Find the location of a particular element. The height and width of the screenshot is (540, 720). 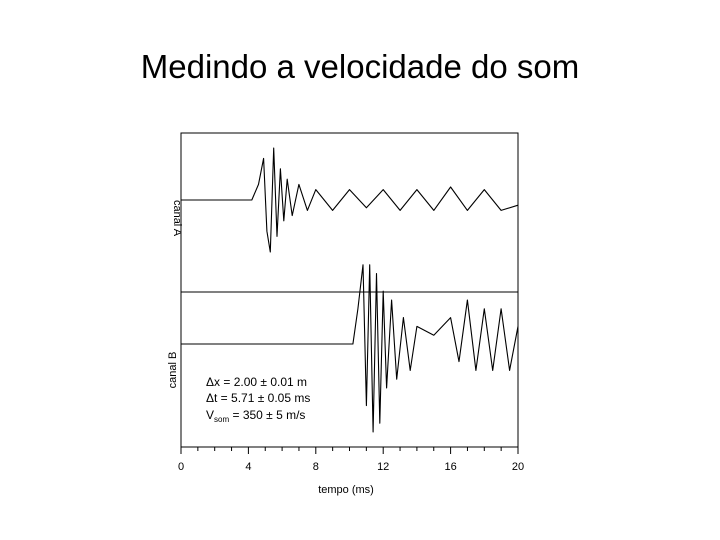

trace-canal-a is located at coordinates (350, 200).